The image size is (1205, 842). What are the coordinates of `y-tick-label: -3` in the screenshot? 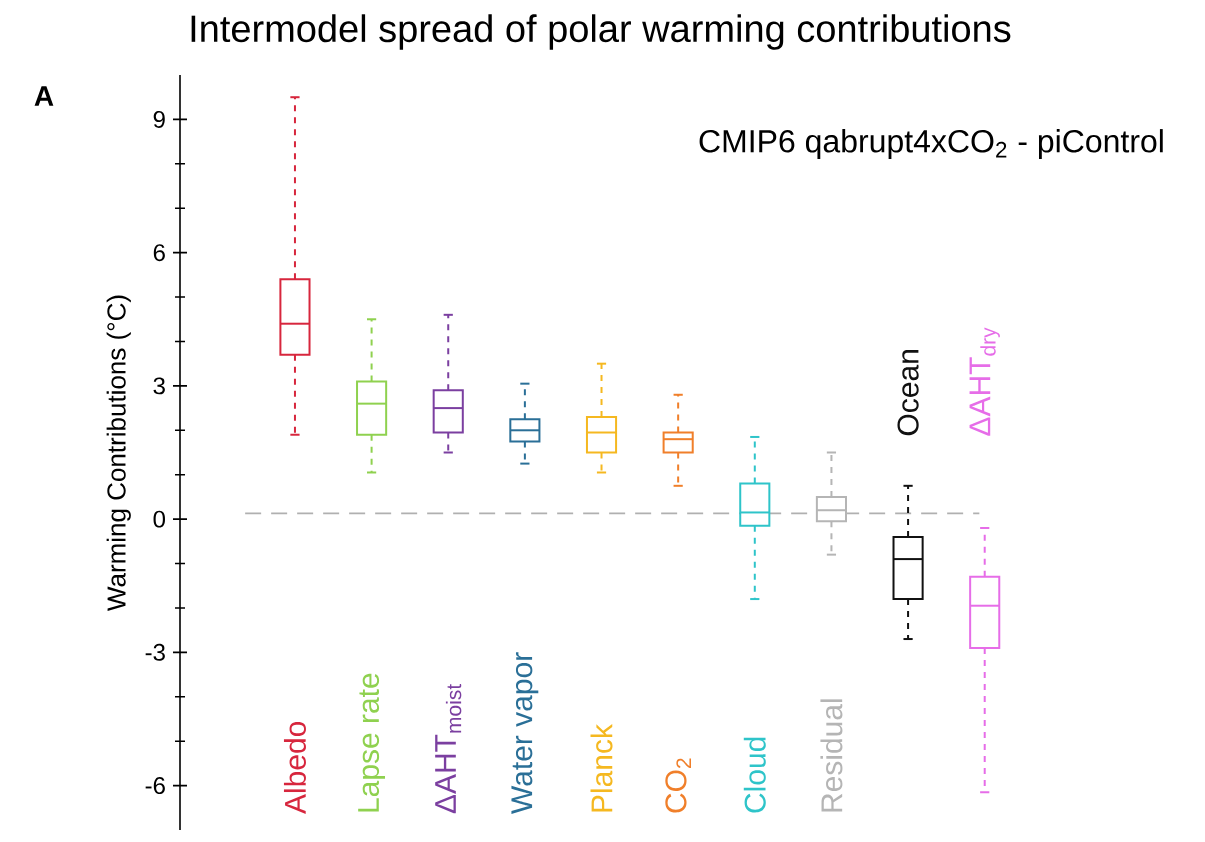 It's located at (155, 652).